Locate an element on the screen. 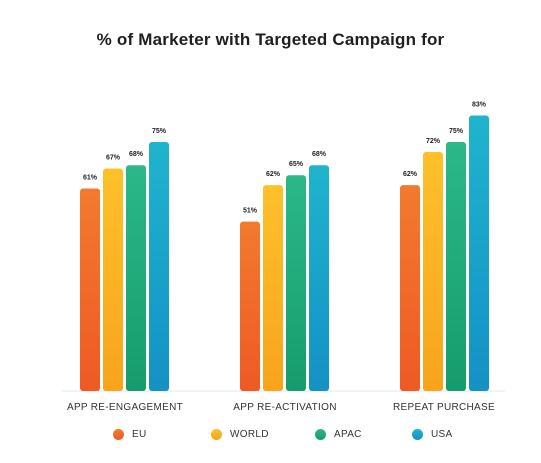  value-label-usa-2: 83% is located at coordinates (479, 104).